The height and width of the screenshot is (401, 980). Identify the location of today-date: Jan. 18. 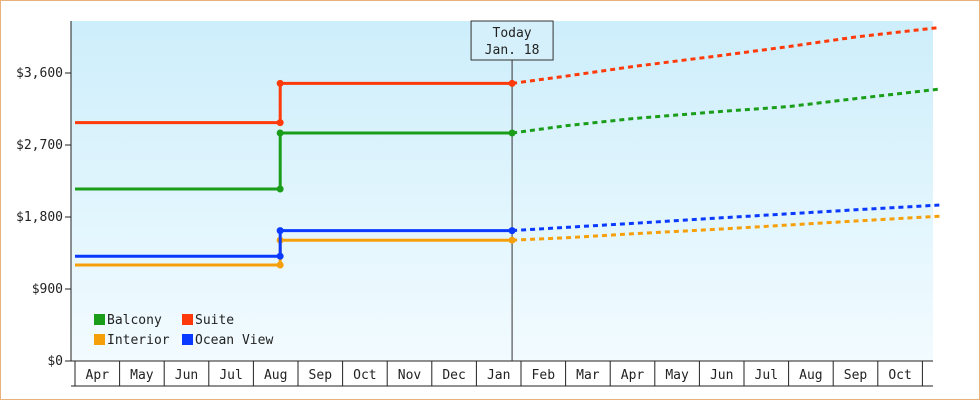
(512, 50).